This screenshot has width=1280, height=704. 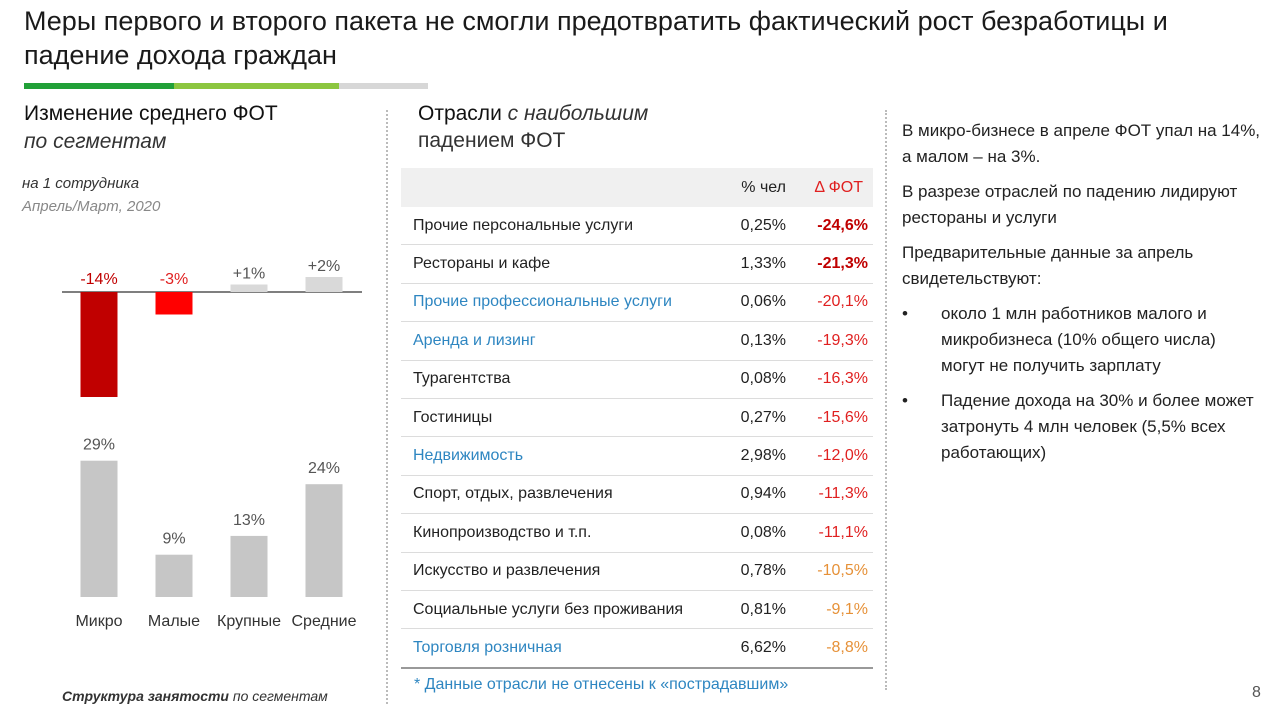 I want to click on title-accent-bar, so click(x=226, y=86).